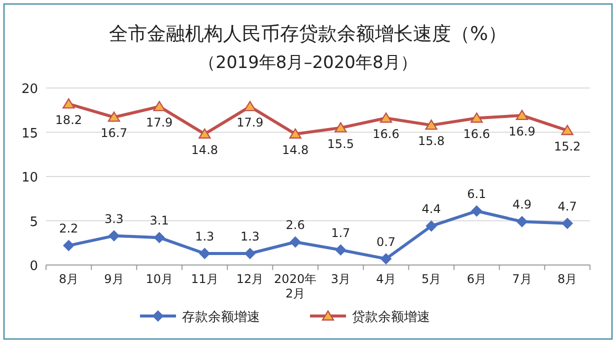 This screenshot has height=343, width=616. I want to click on data-label: 15.8, so click(431, 141).